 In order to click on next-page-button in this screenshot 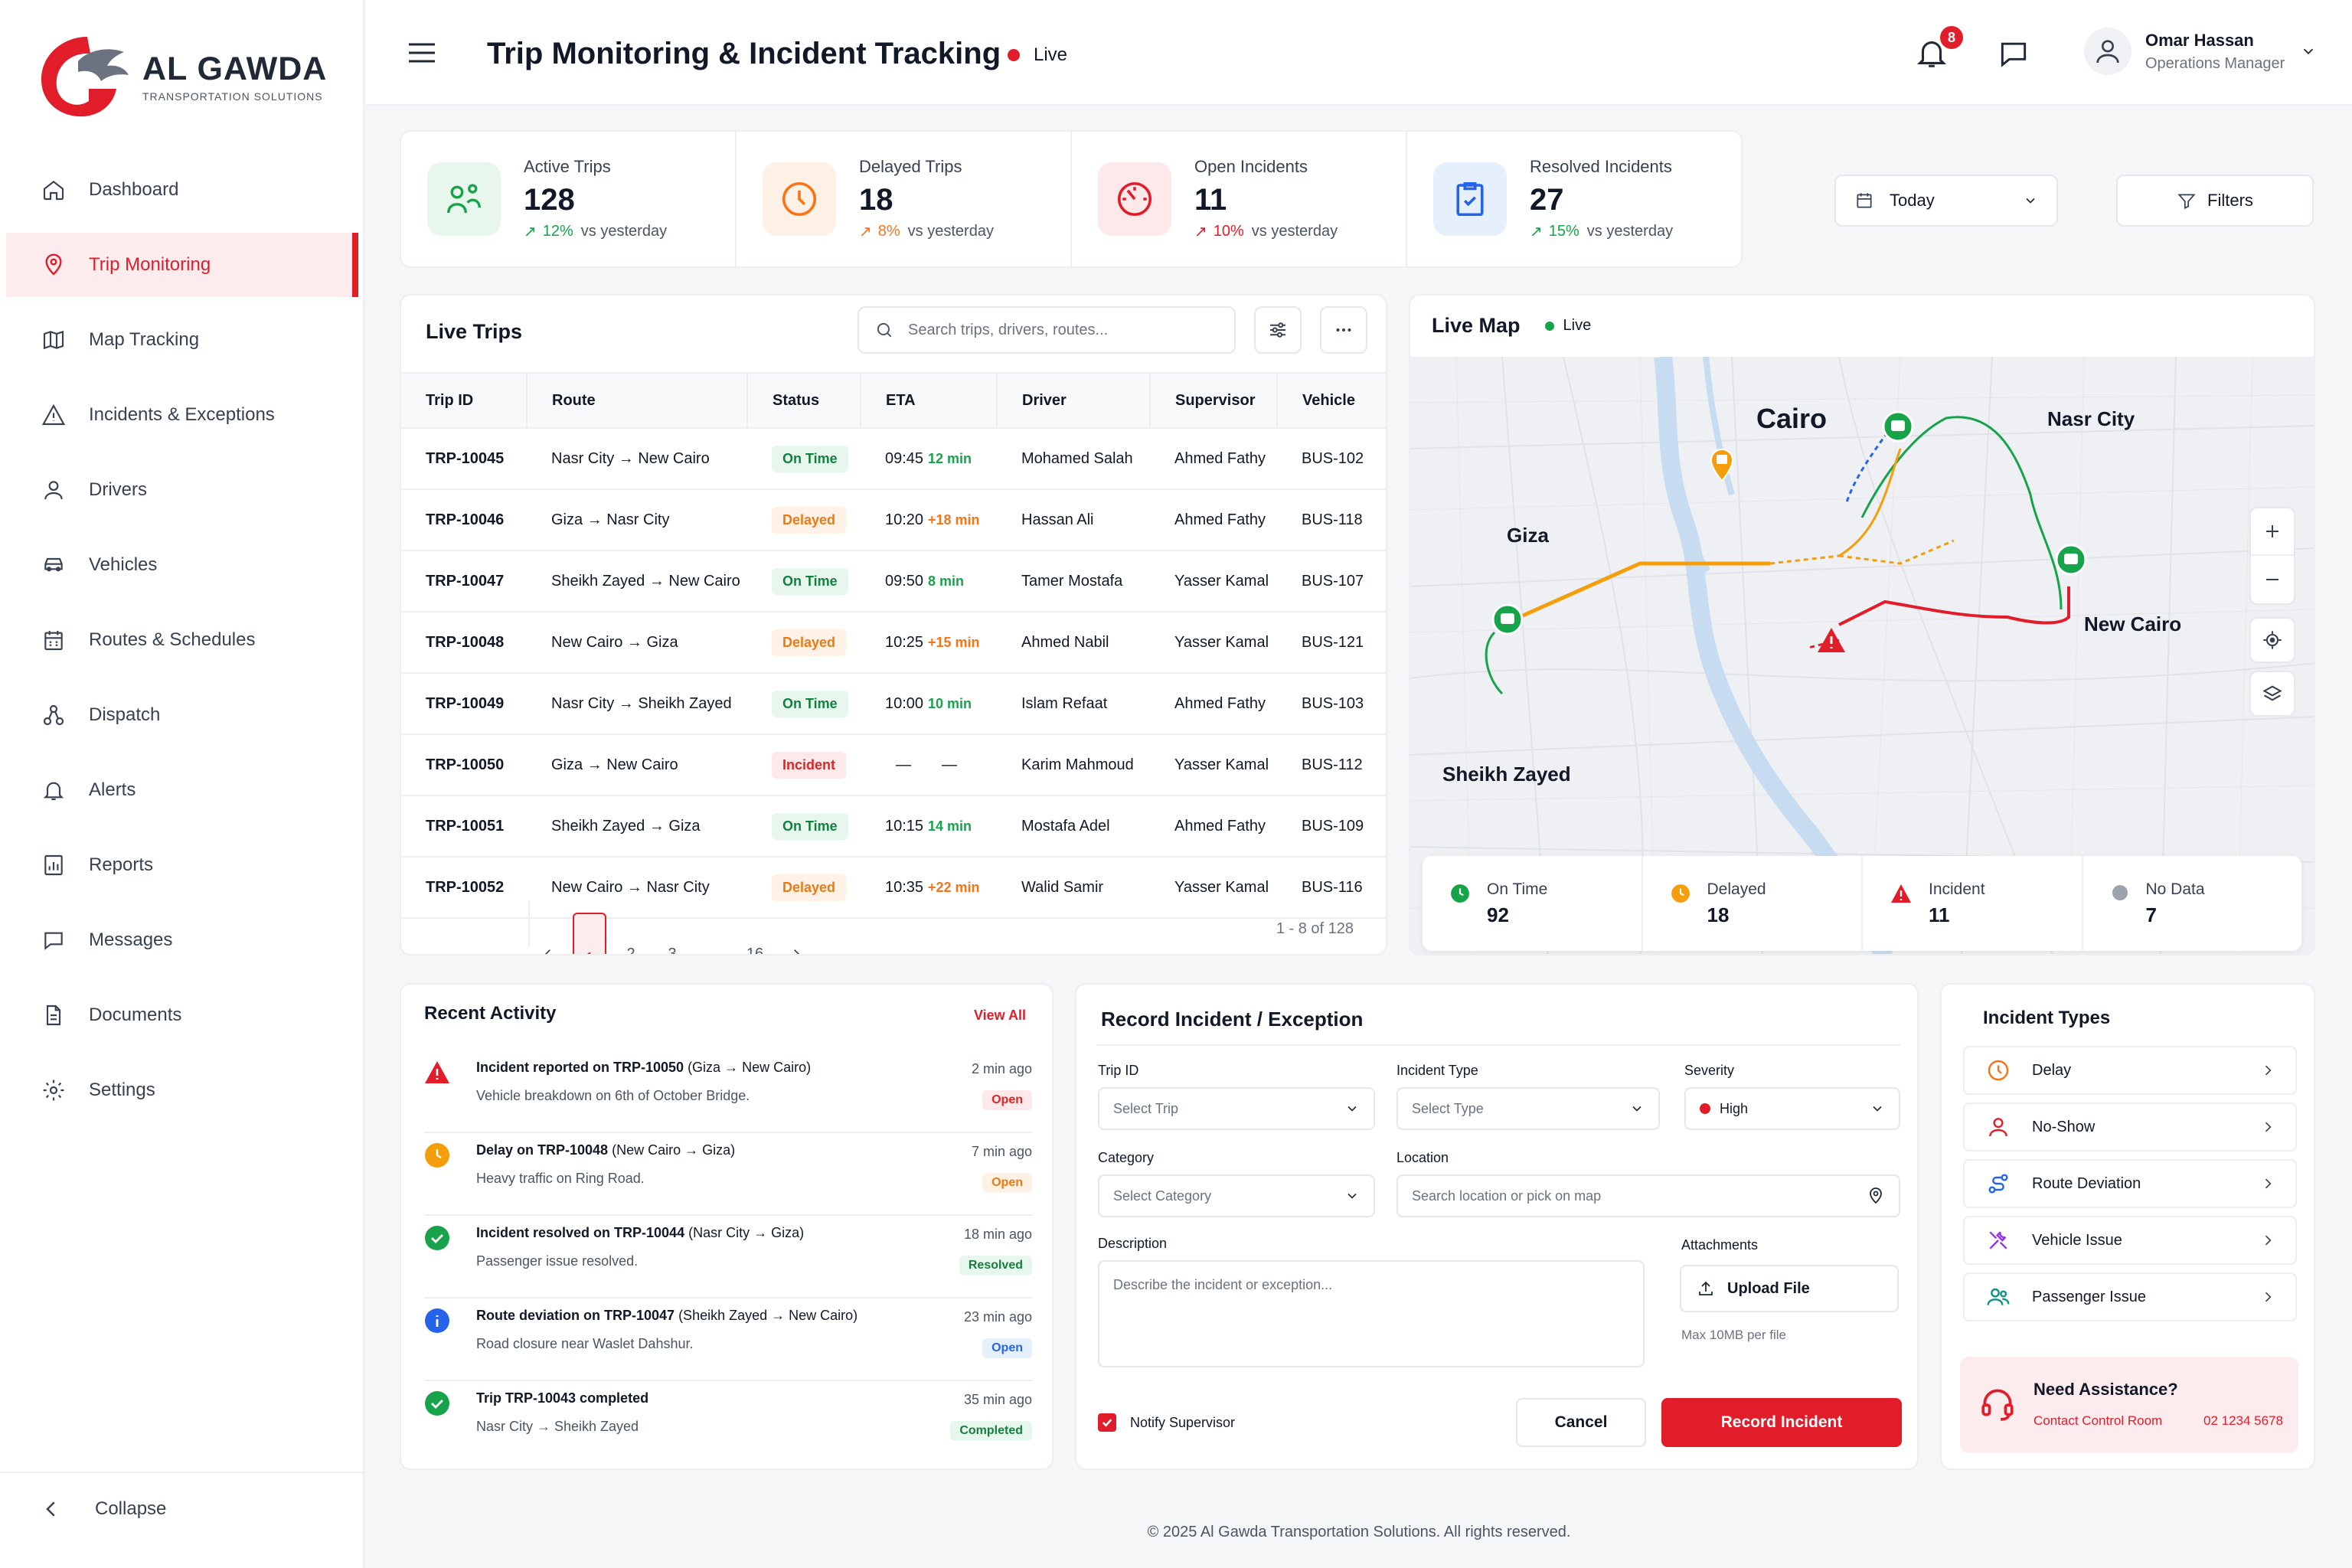, I will do `click(796, 946)`.